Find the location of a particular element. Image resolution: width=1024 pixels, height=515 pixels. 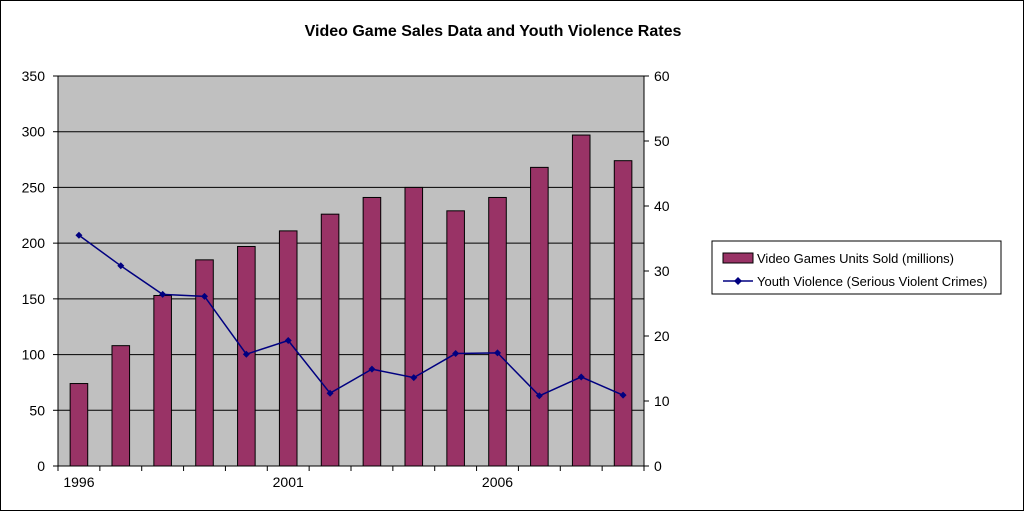

y-right-tick-label: 10 is located at coordinates (662, 401).